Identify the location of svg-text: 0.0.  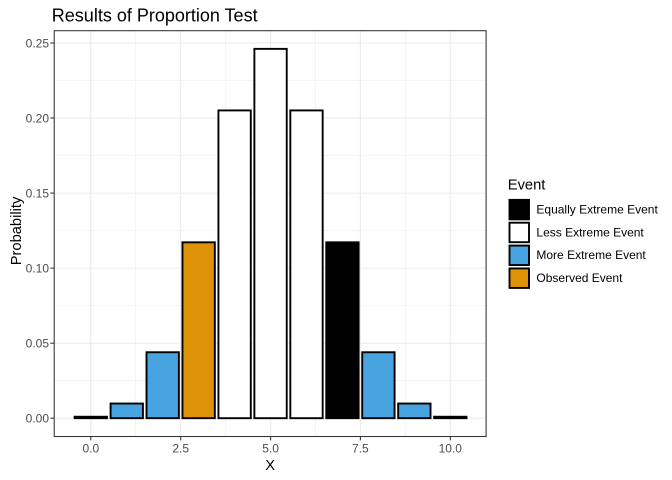
(90, 449).